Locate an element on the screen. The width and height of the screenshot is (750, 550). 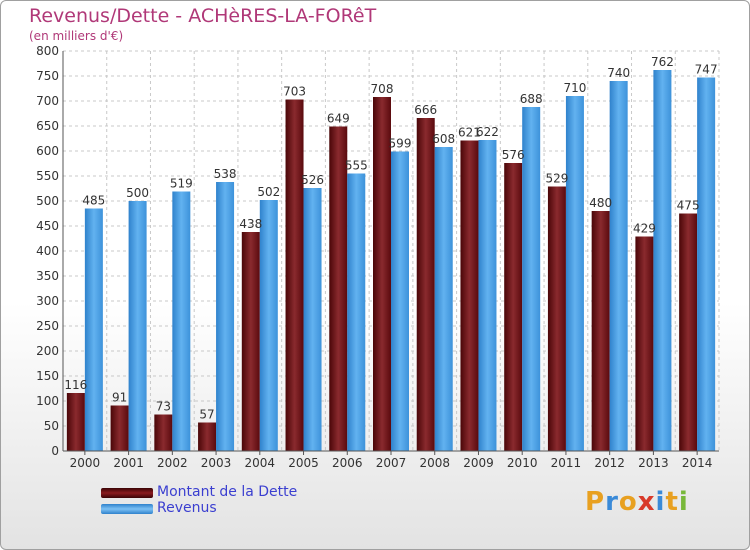
data-label-debt: 475 is located at coordinates (688, 206).